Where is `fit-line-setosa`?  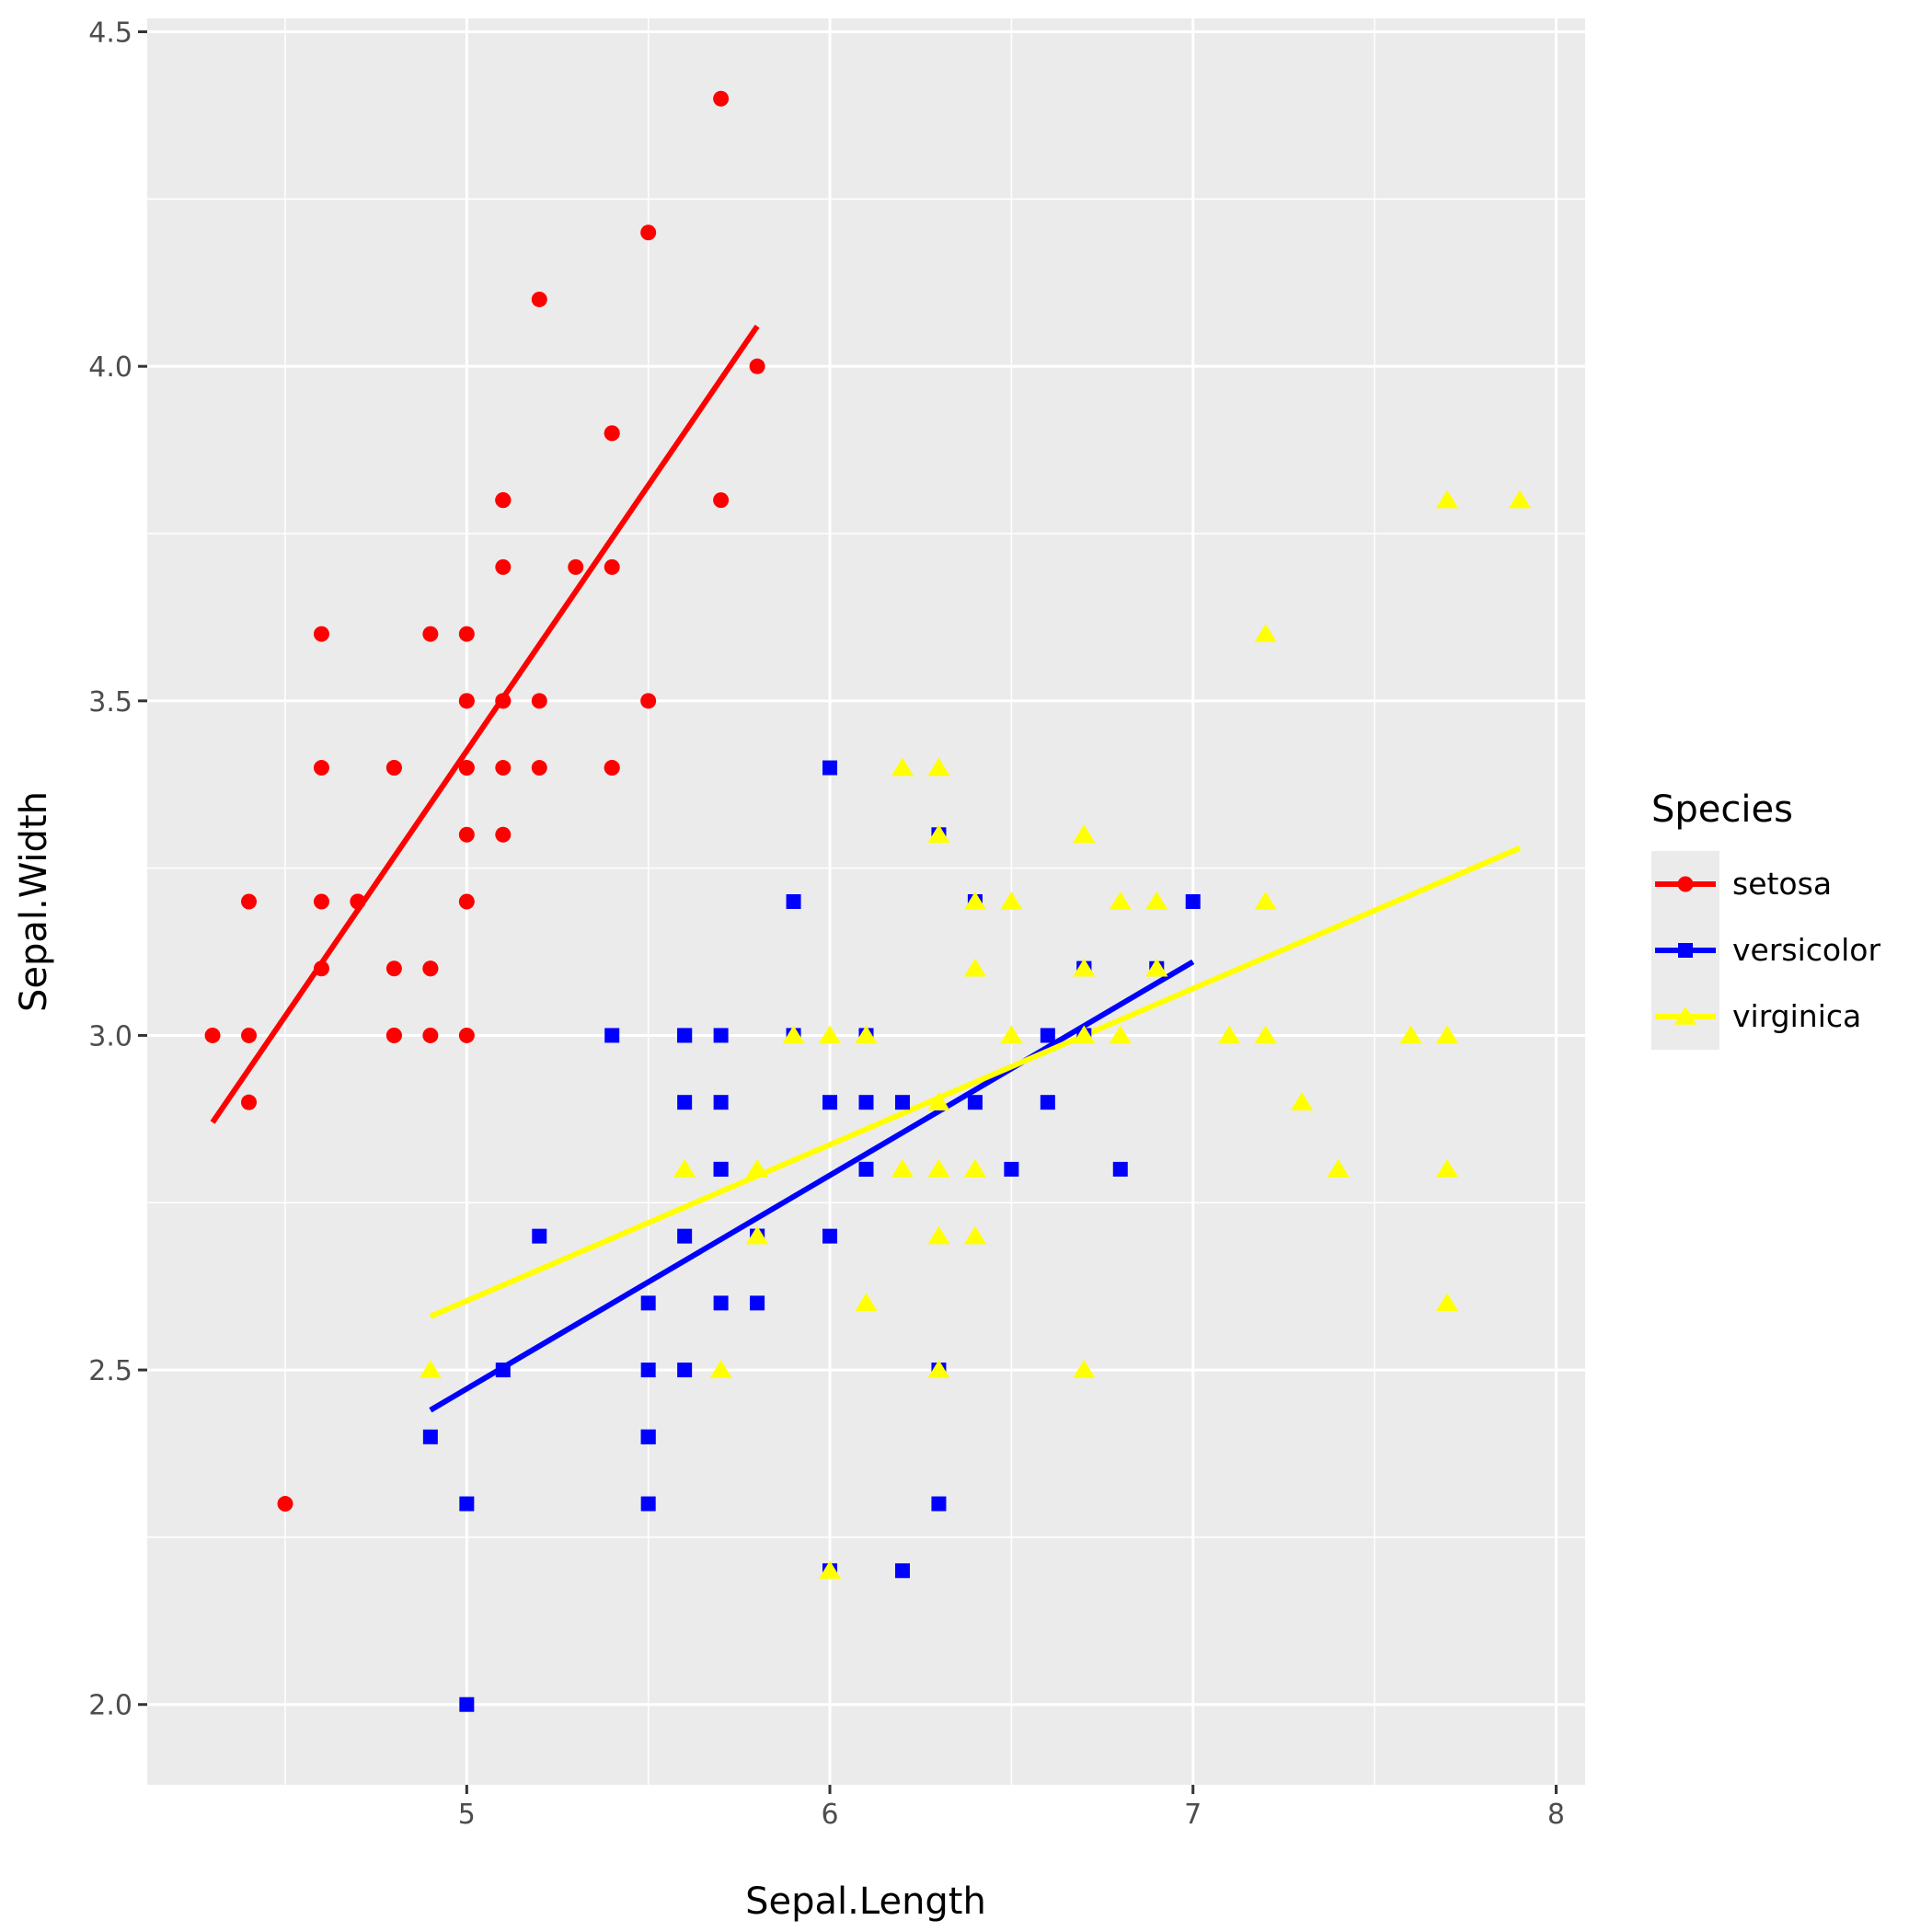
fit-line-setosa is located at coordinates (485, 724).